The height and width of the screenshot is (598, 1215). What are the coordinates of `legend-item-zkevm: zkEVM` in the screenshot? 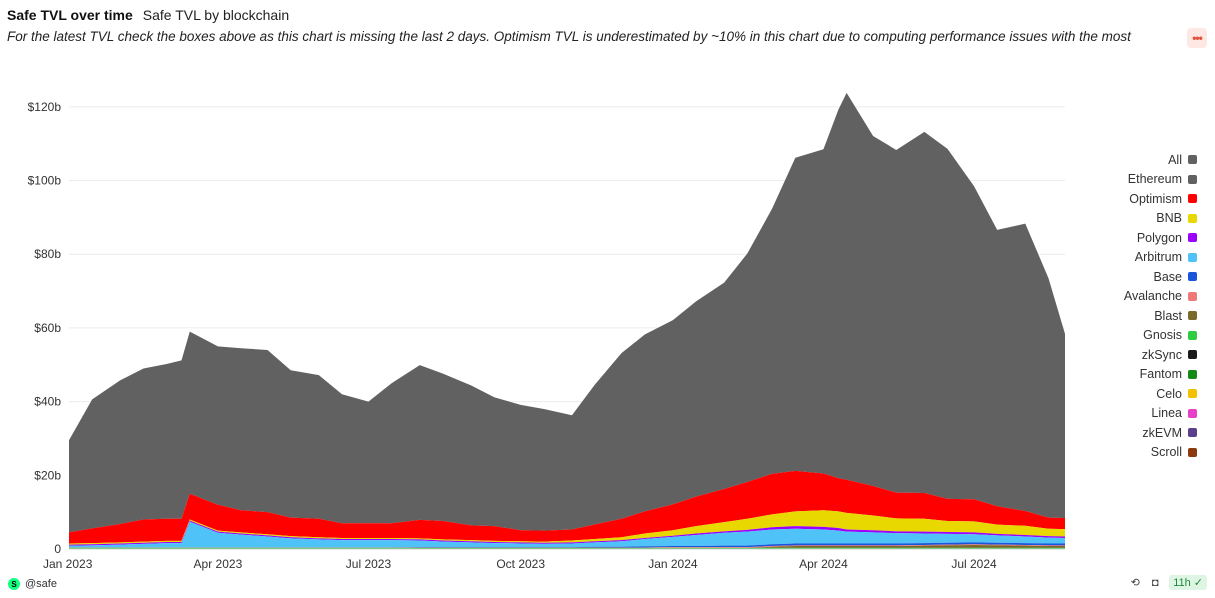 It's located at (1160, 433).